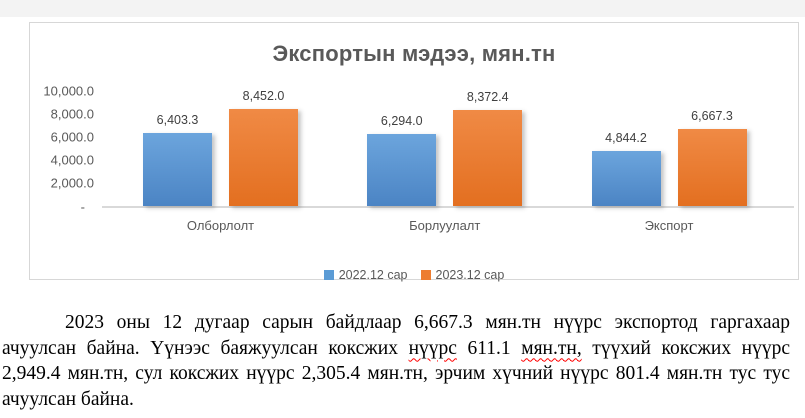  I want to click on bar-series1-cat1, so click(177, 169).